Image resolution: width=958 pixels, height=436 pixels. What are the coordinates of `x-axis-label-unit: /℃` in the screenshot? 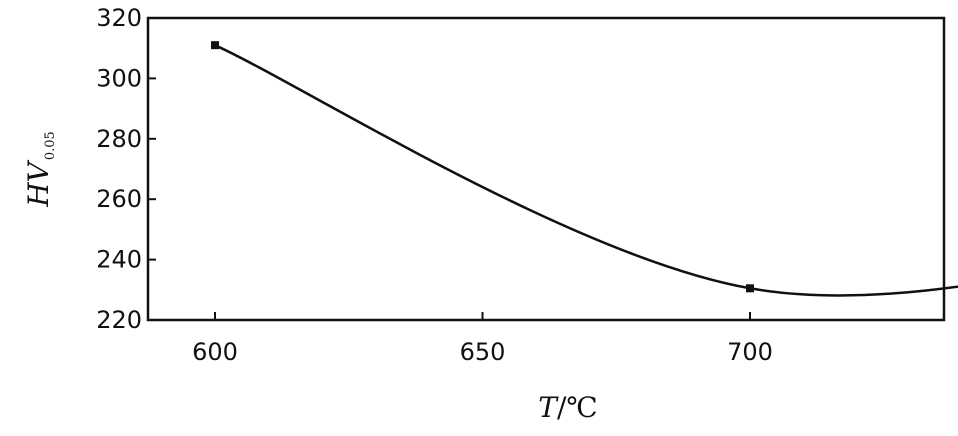 It's located at (577, 407).